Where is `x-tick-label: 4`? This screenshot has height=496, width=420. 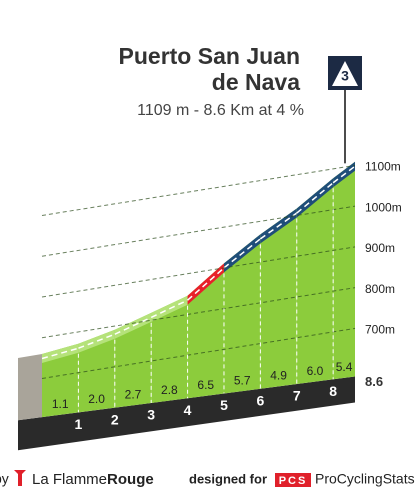
x-tick-label: 4 is located at coordinates (188, 410).